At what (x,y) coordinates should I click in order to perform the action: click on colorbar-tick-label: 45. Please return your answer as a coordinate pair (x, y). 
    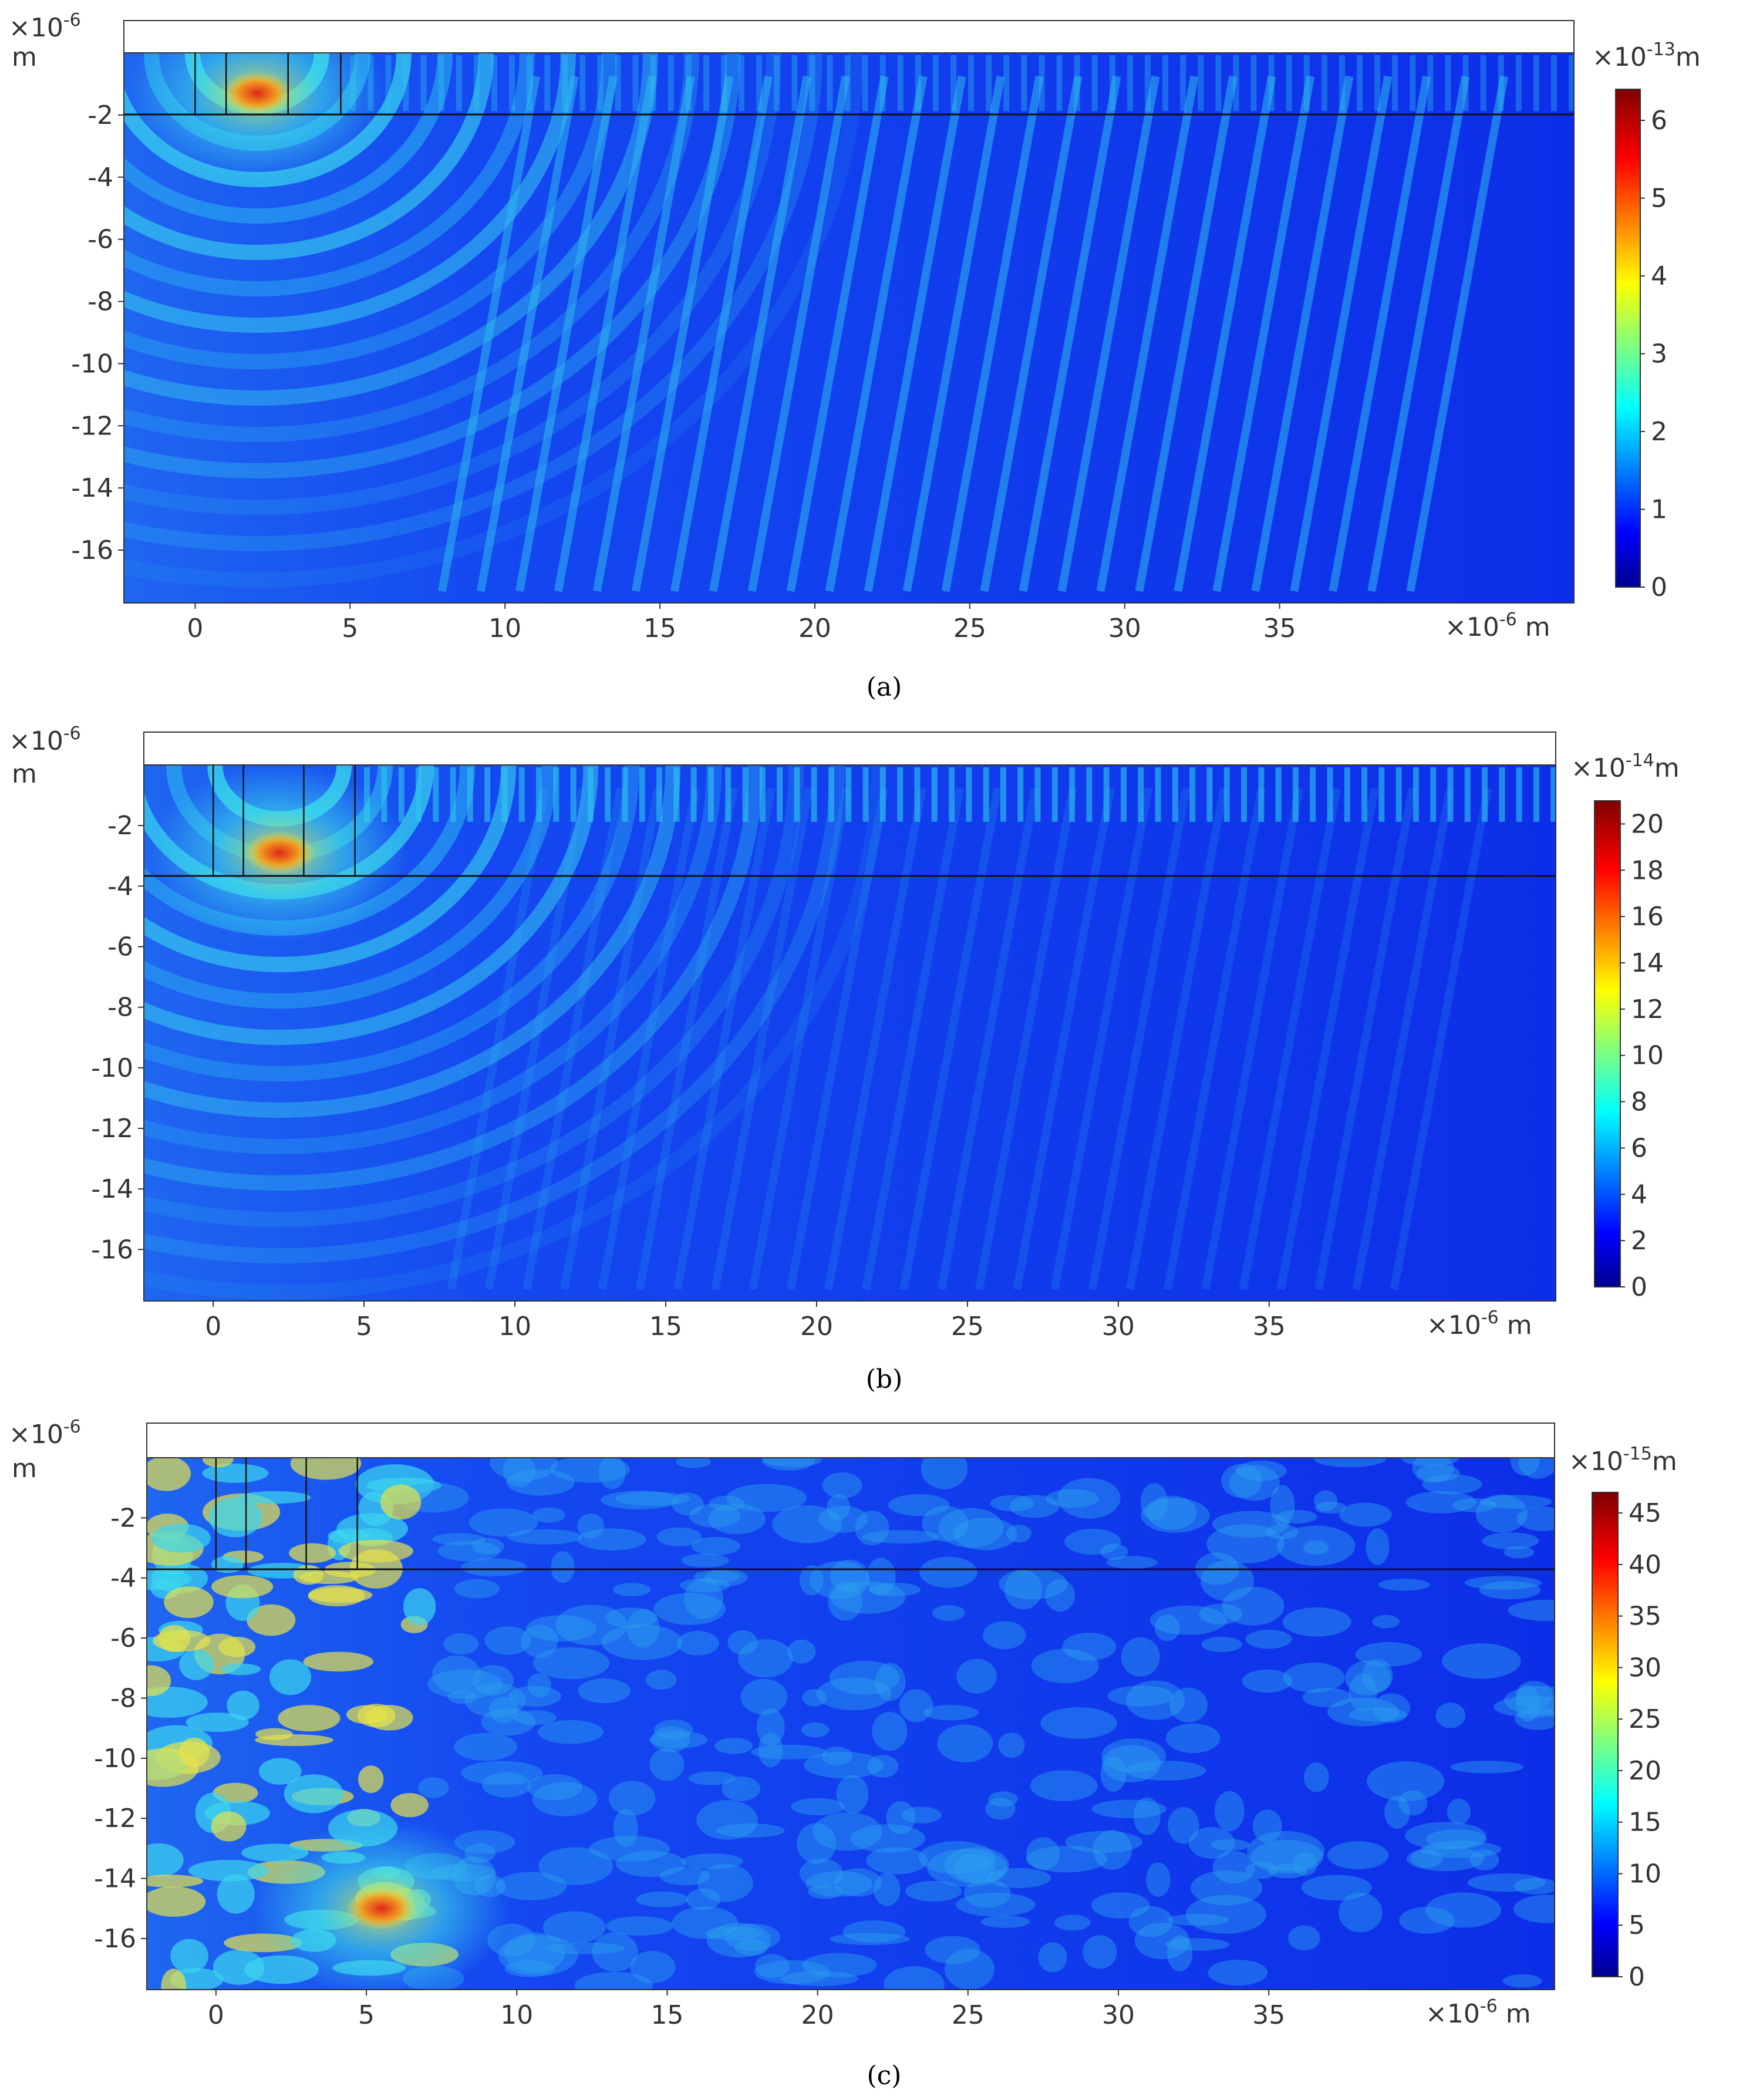
    Looking at the image, I should click on (1645, 1513).